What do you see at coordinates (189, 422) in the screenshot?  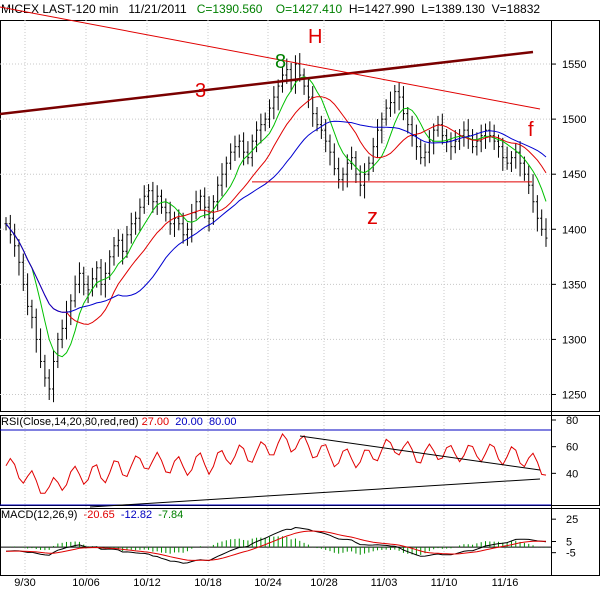 I see `rsi-value-2: 20.00` at bounding box center [189, 422].